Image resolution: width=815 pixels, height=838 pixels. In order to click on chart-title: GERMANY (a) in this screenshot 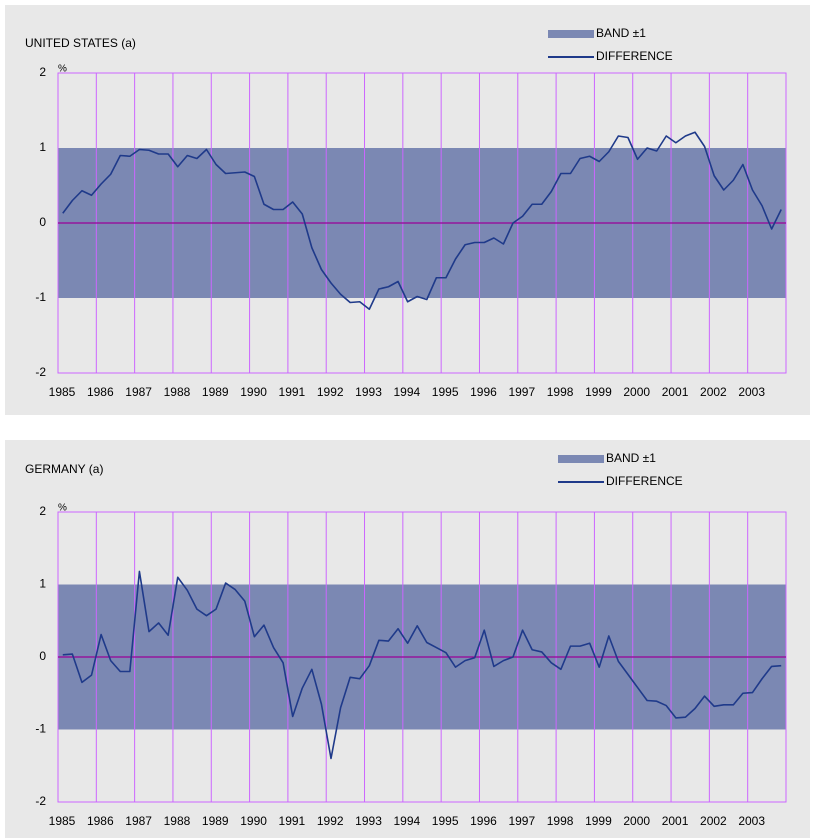, I will do `click(64, 469)`.